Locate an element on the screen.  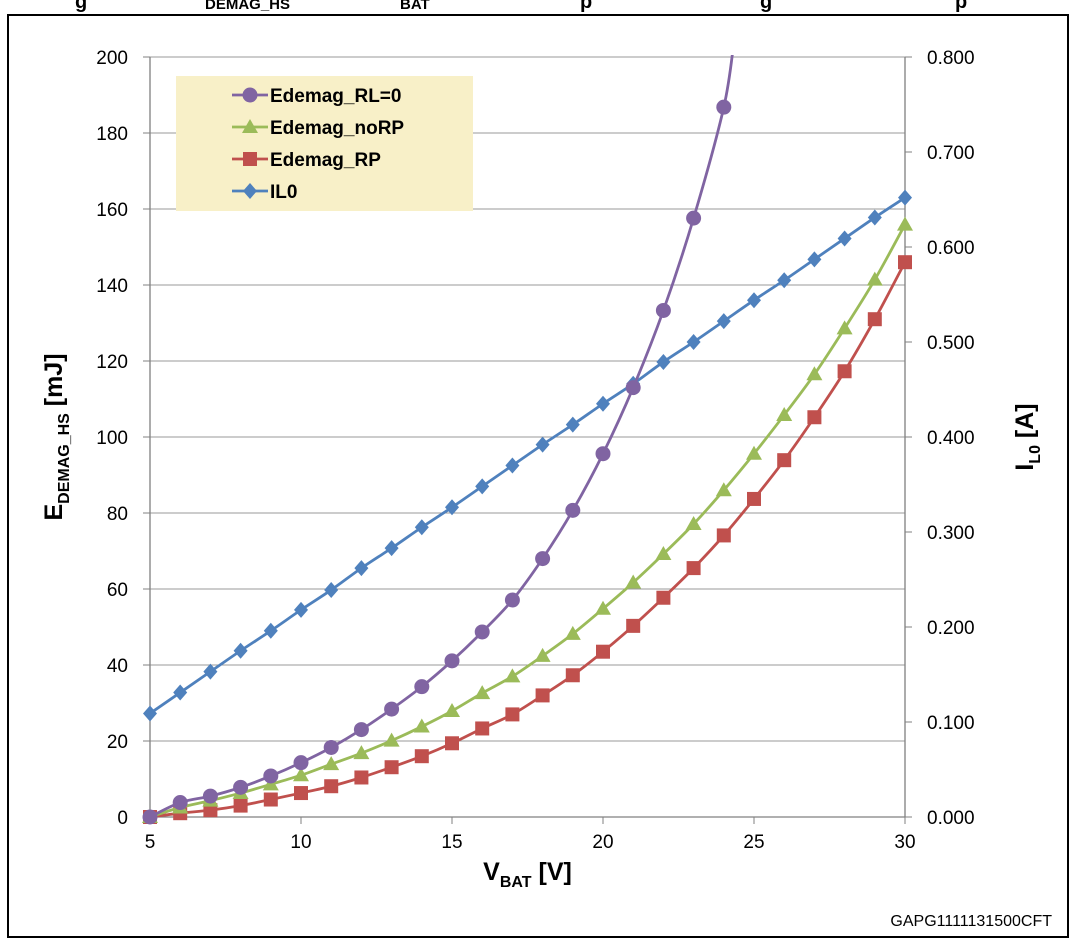
legend-label: Edemag_RP is located at coordinates (325, 160).